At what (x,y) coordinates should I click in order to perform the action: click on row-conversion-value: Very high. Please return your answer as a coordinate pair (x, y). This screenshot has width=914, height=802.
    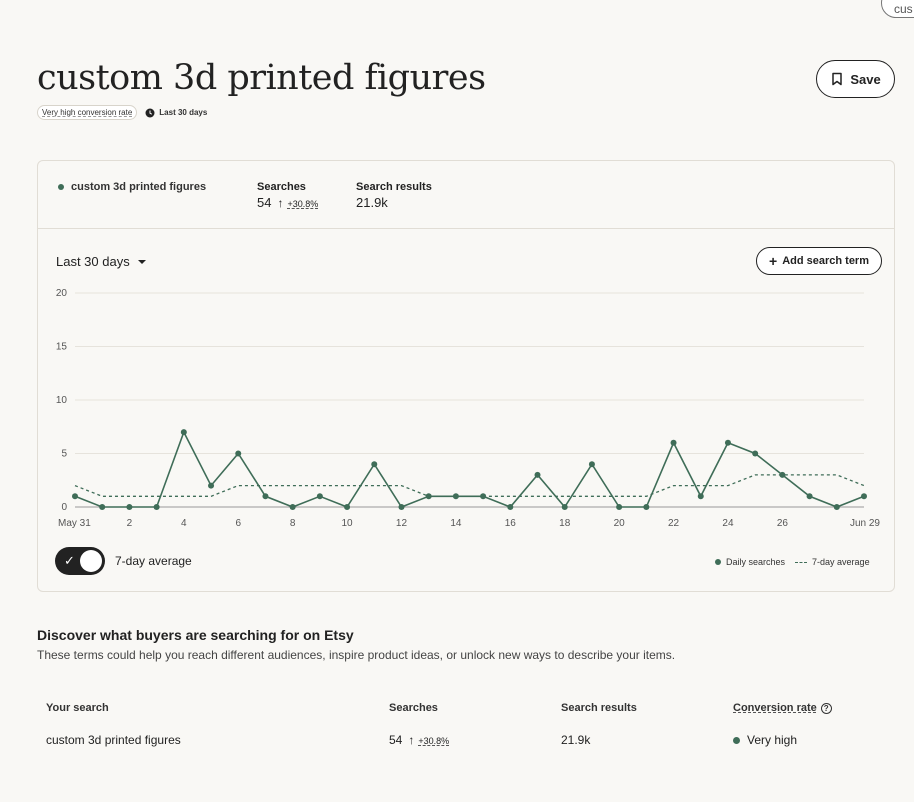
    Looking at the image, I should click on (772, 740).